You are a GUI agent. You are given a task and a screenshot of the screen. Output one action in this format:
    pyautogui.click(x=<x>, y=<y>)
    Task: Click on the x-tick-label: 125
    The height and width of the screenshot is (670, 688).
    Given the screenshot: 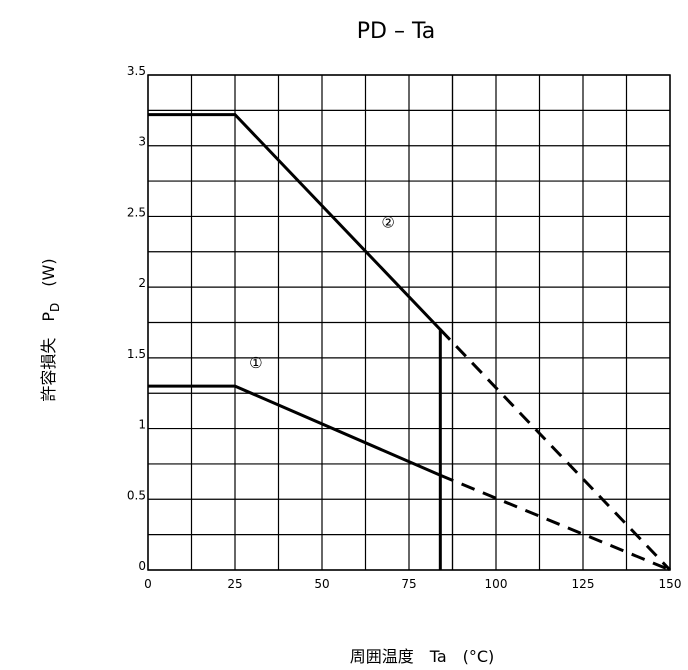 What is the action you would take?
    pyautogui.click(x=583, y=584)
    